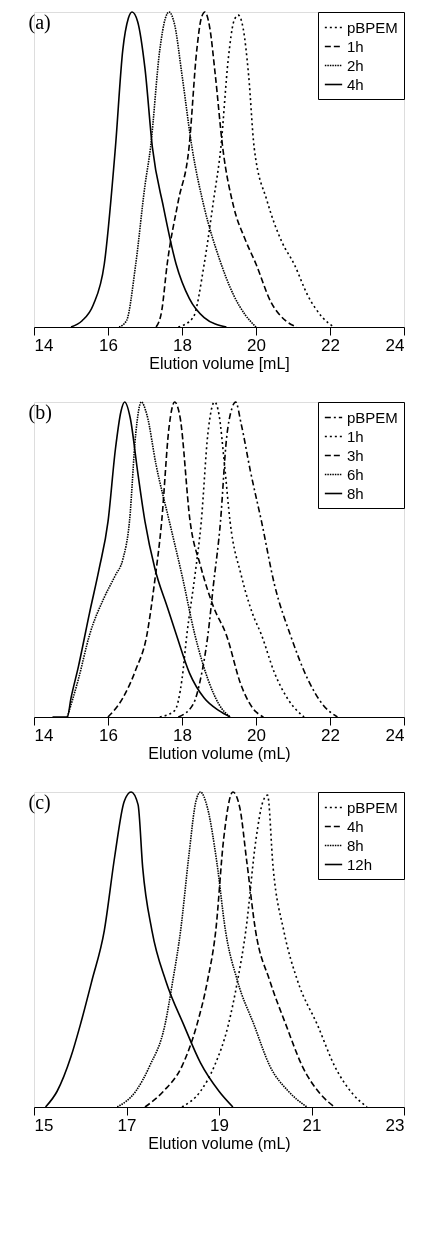 The height and width of the screenshot is (1243, 432). What do you see at coordinates (127, 1125) in the screenshot?
I see `x-tick-label: 17` at bounding box center [127, 1125].